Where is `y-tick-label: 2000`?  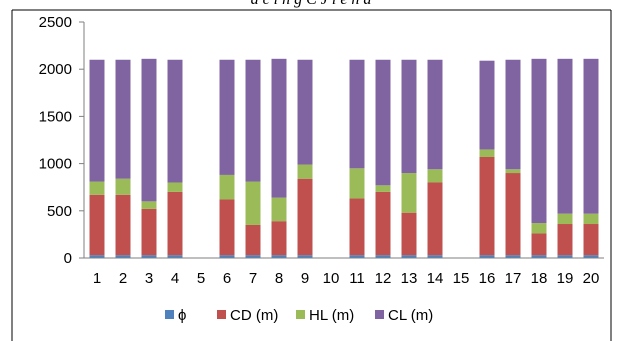
y-tick-label: 2000 is located at coordinates (55, 69).